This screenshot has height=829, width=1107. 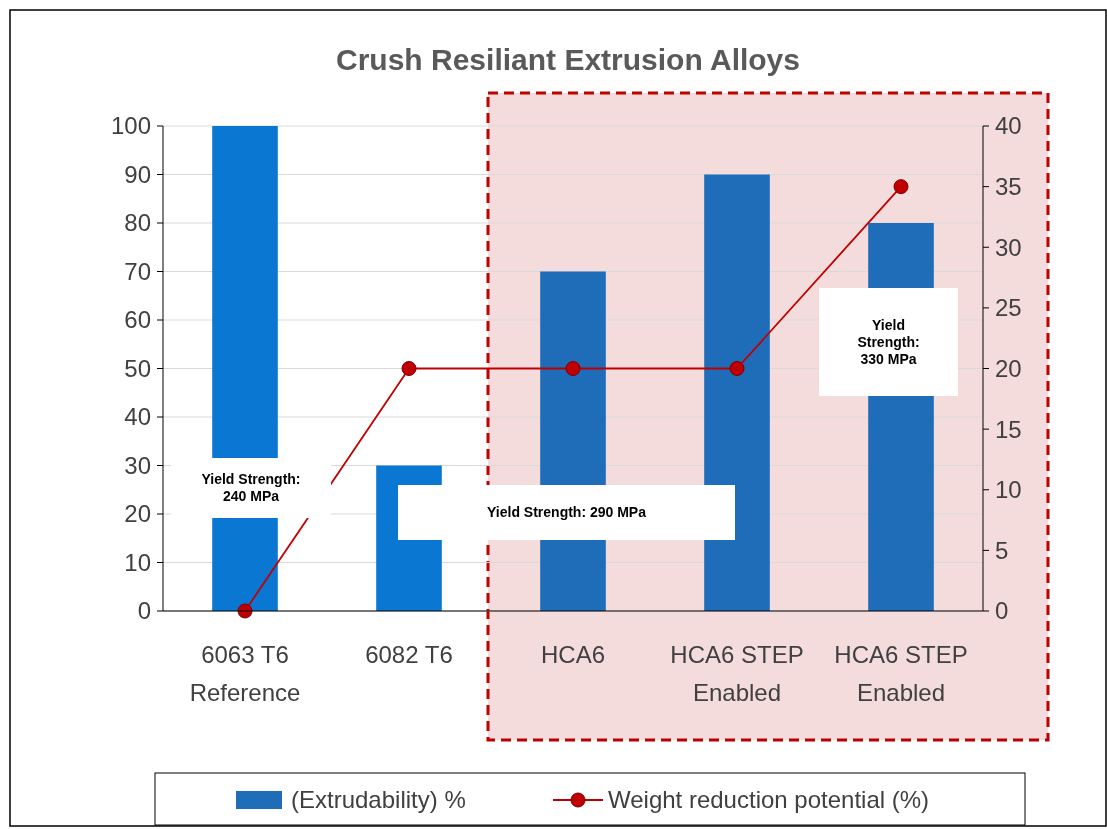 I want to click on y-tick-label: 30, so click(x=137, y=465).